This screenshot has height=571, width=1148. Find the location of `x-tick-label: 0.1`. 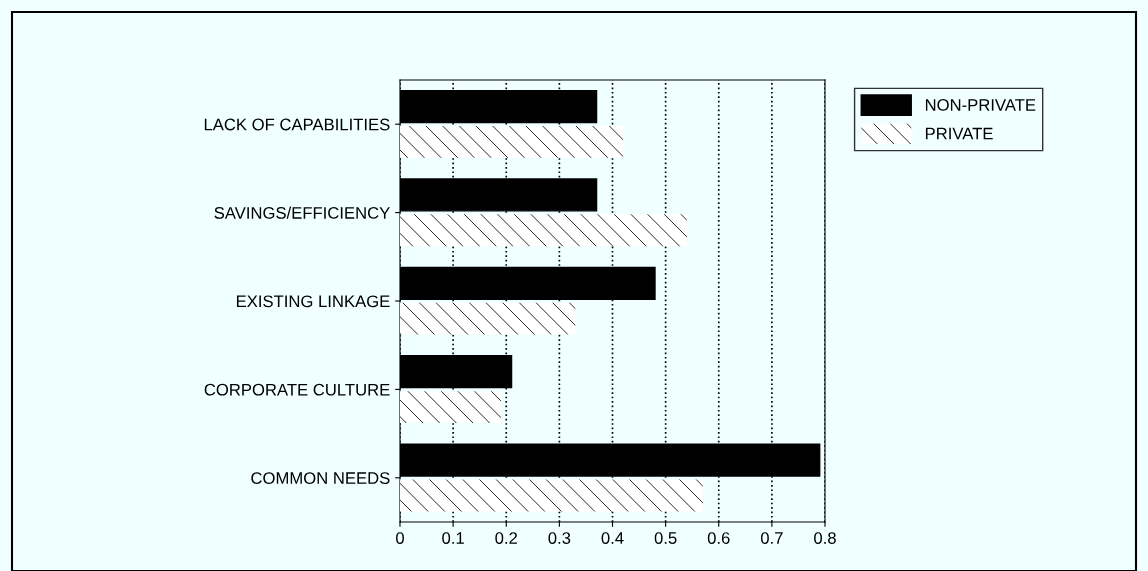

x-tick-label: 0.1 is located at coordinates (453, 538).